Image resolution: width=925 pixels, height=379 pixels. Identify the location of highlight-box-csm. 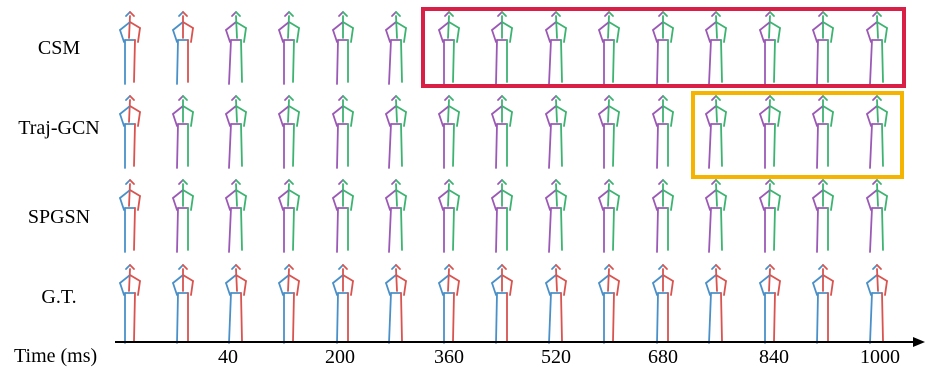
(663, 47).